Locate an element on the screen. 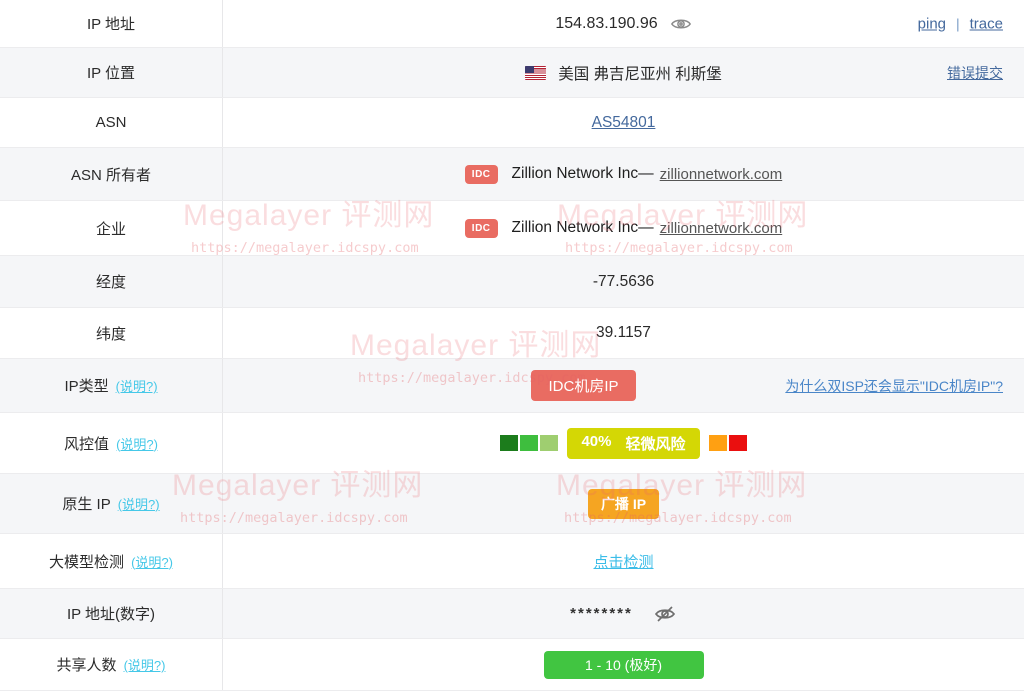 The image size is (1024, 691). label-ip-address: IP 地址 is located at coordinates (111, 23).